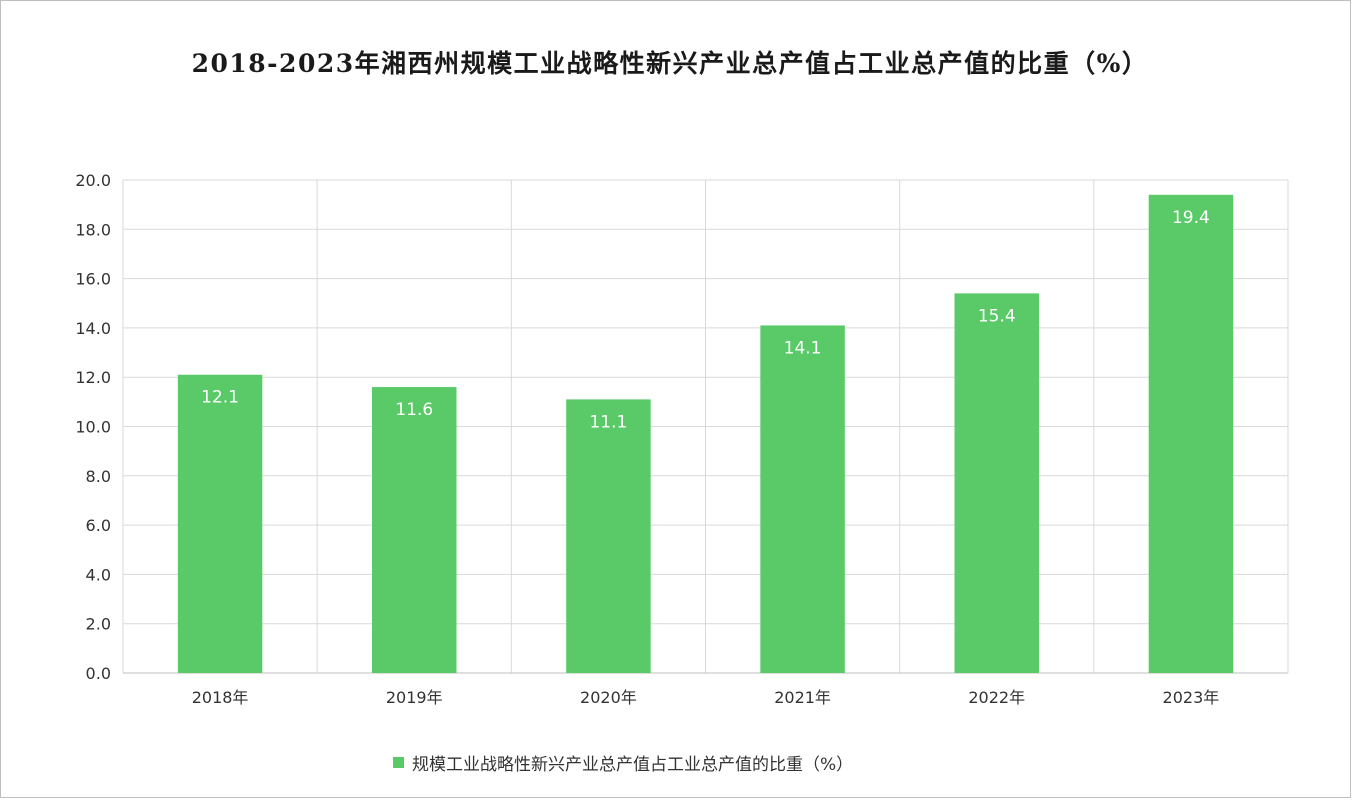 The width and height of the screenshot is (1353, 812). Describe the element at coordinates (98, 574) in the screenshot. I see `y-tick-label: 4.0` at that location.